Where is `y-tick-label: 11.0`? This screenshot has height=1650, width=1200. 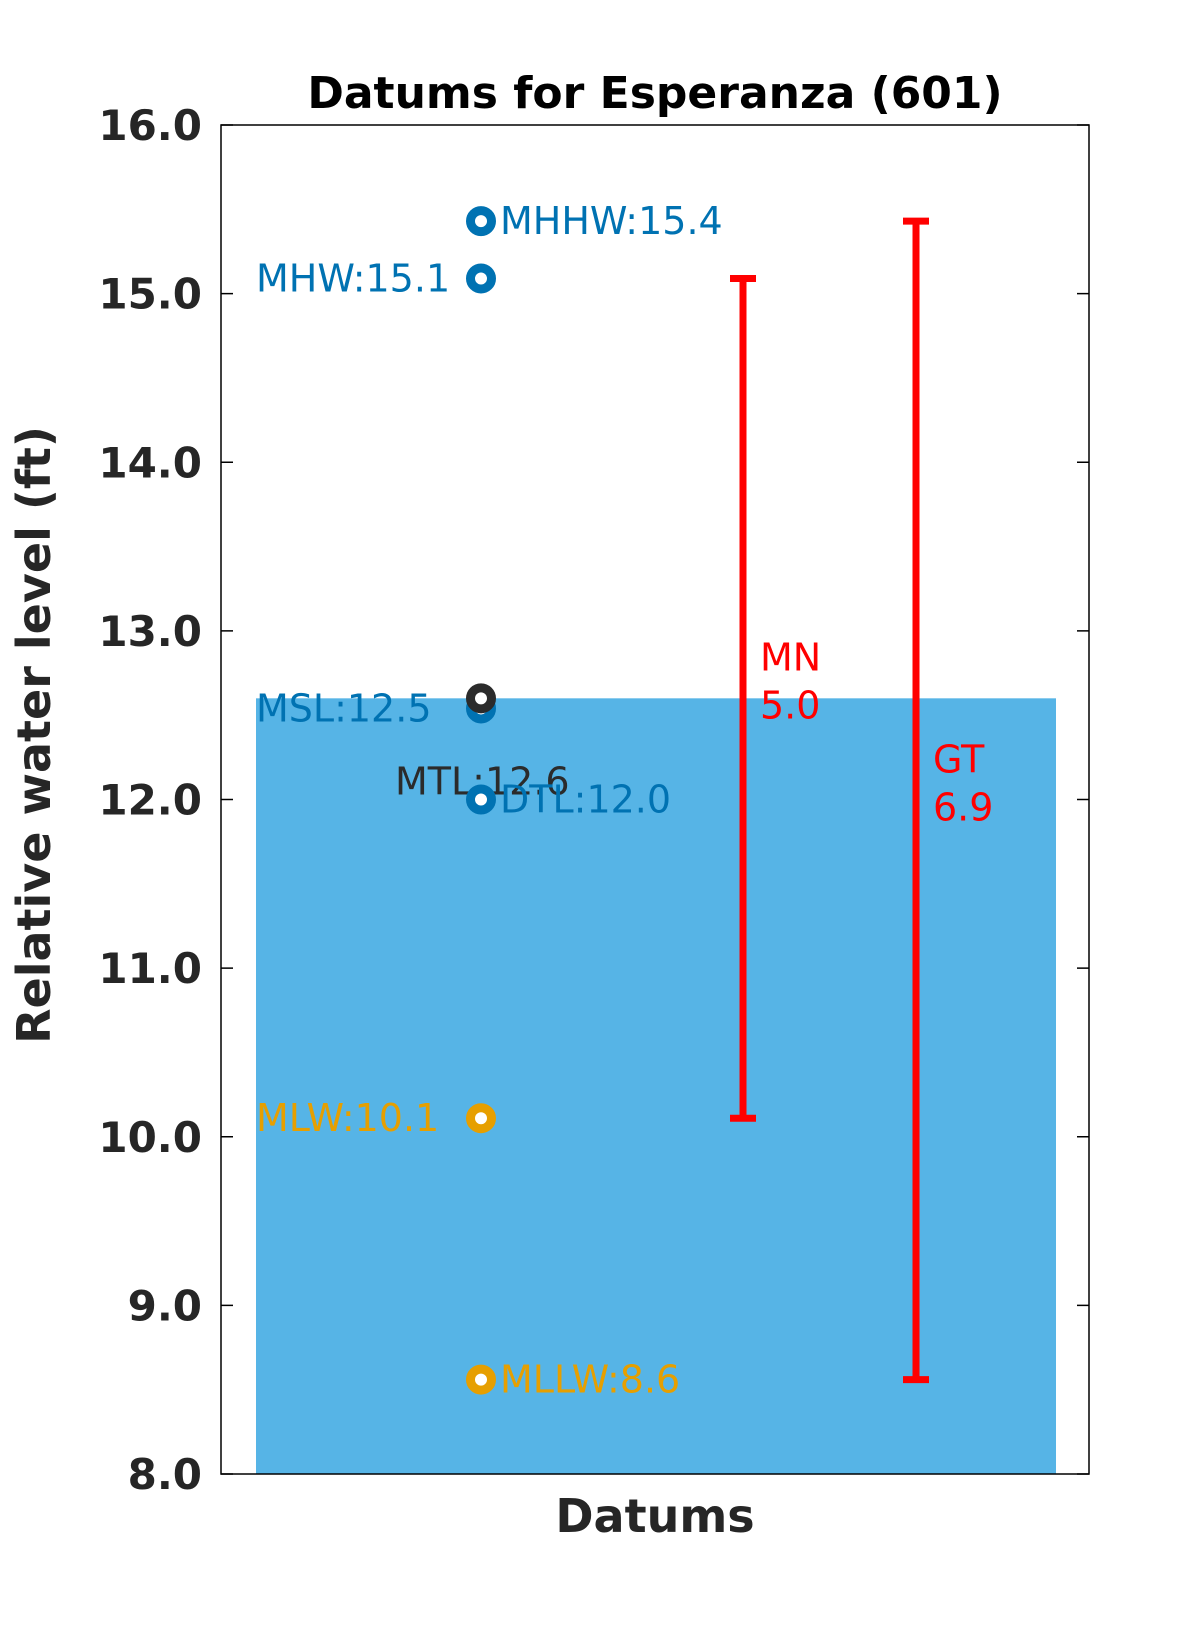 y-tick-label: 11.0 is located at coordinates (150, 968).